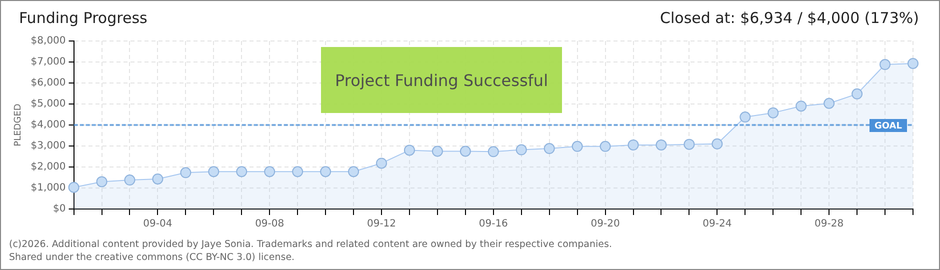 Image resolution: width=940 pixels, height=270 pixels. What do you see at coordinates (152, 257) in the screenshot?
I see `text: Shared under the creative commons (CC BY-NC 3.0) license.` at bounding box center [152, 257].